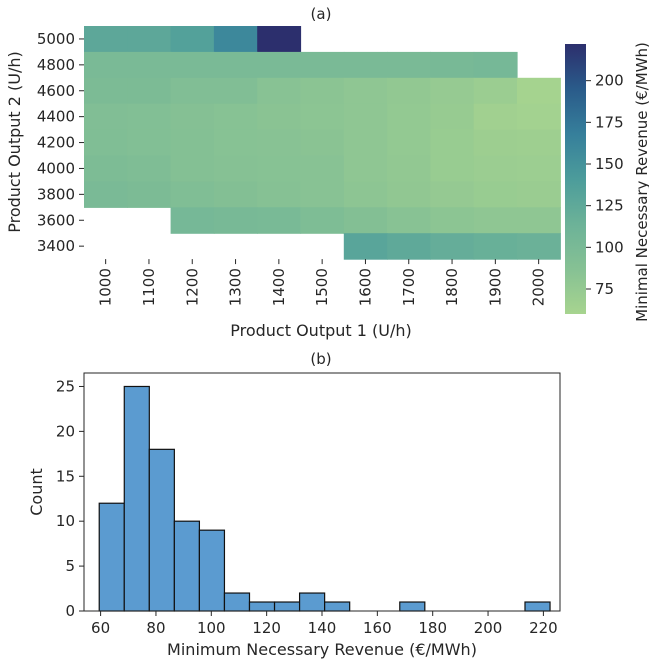 This screenshot has height=667, width=649. What do you see at coordinates (609, 247) in the screenshot?
I see `colorbar-tick-label: 100` at bounding box center [609, 247].